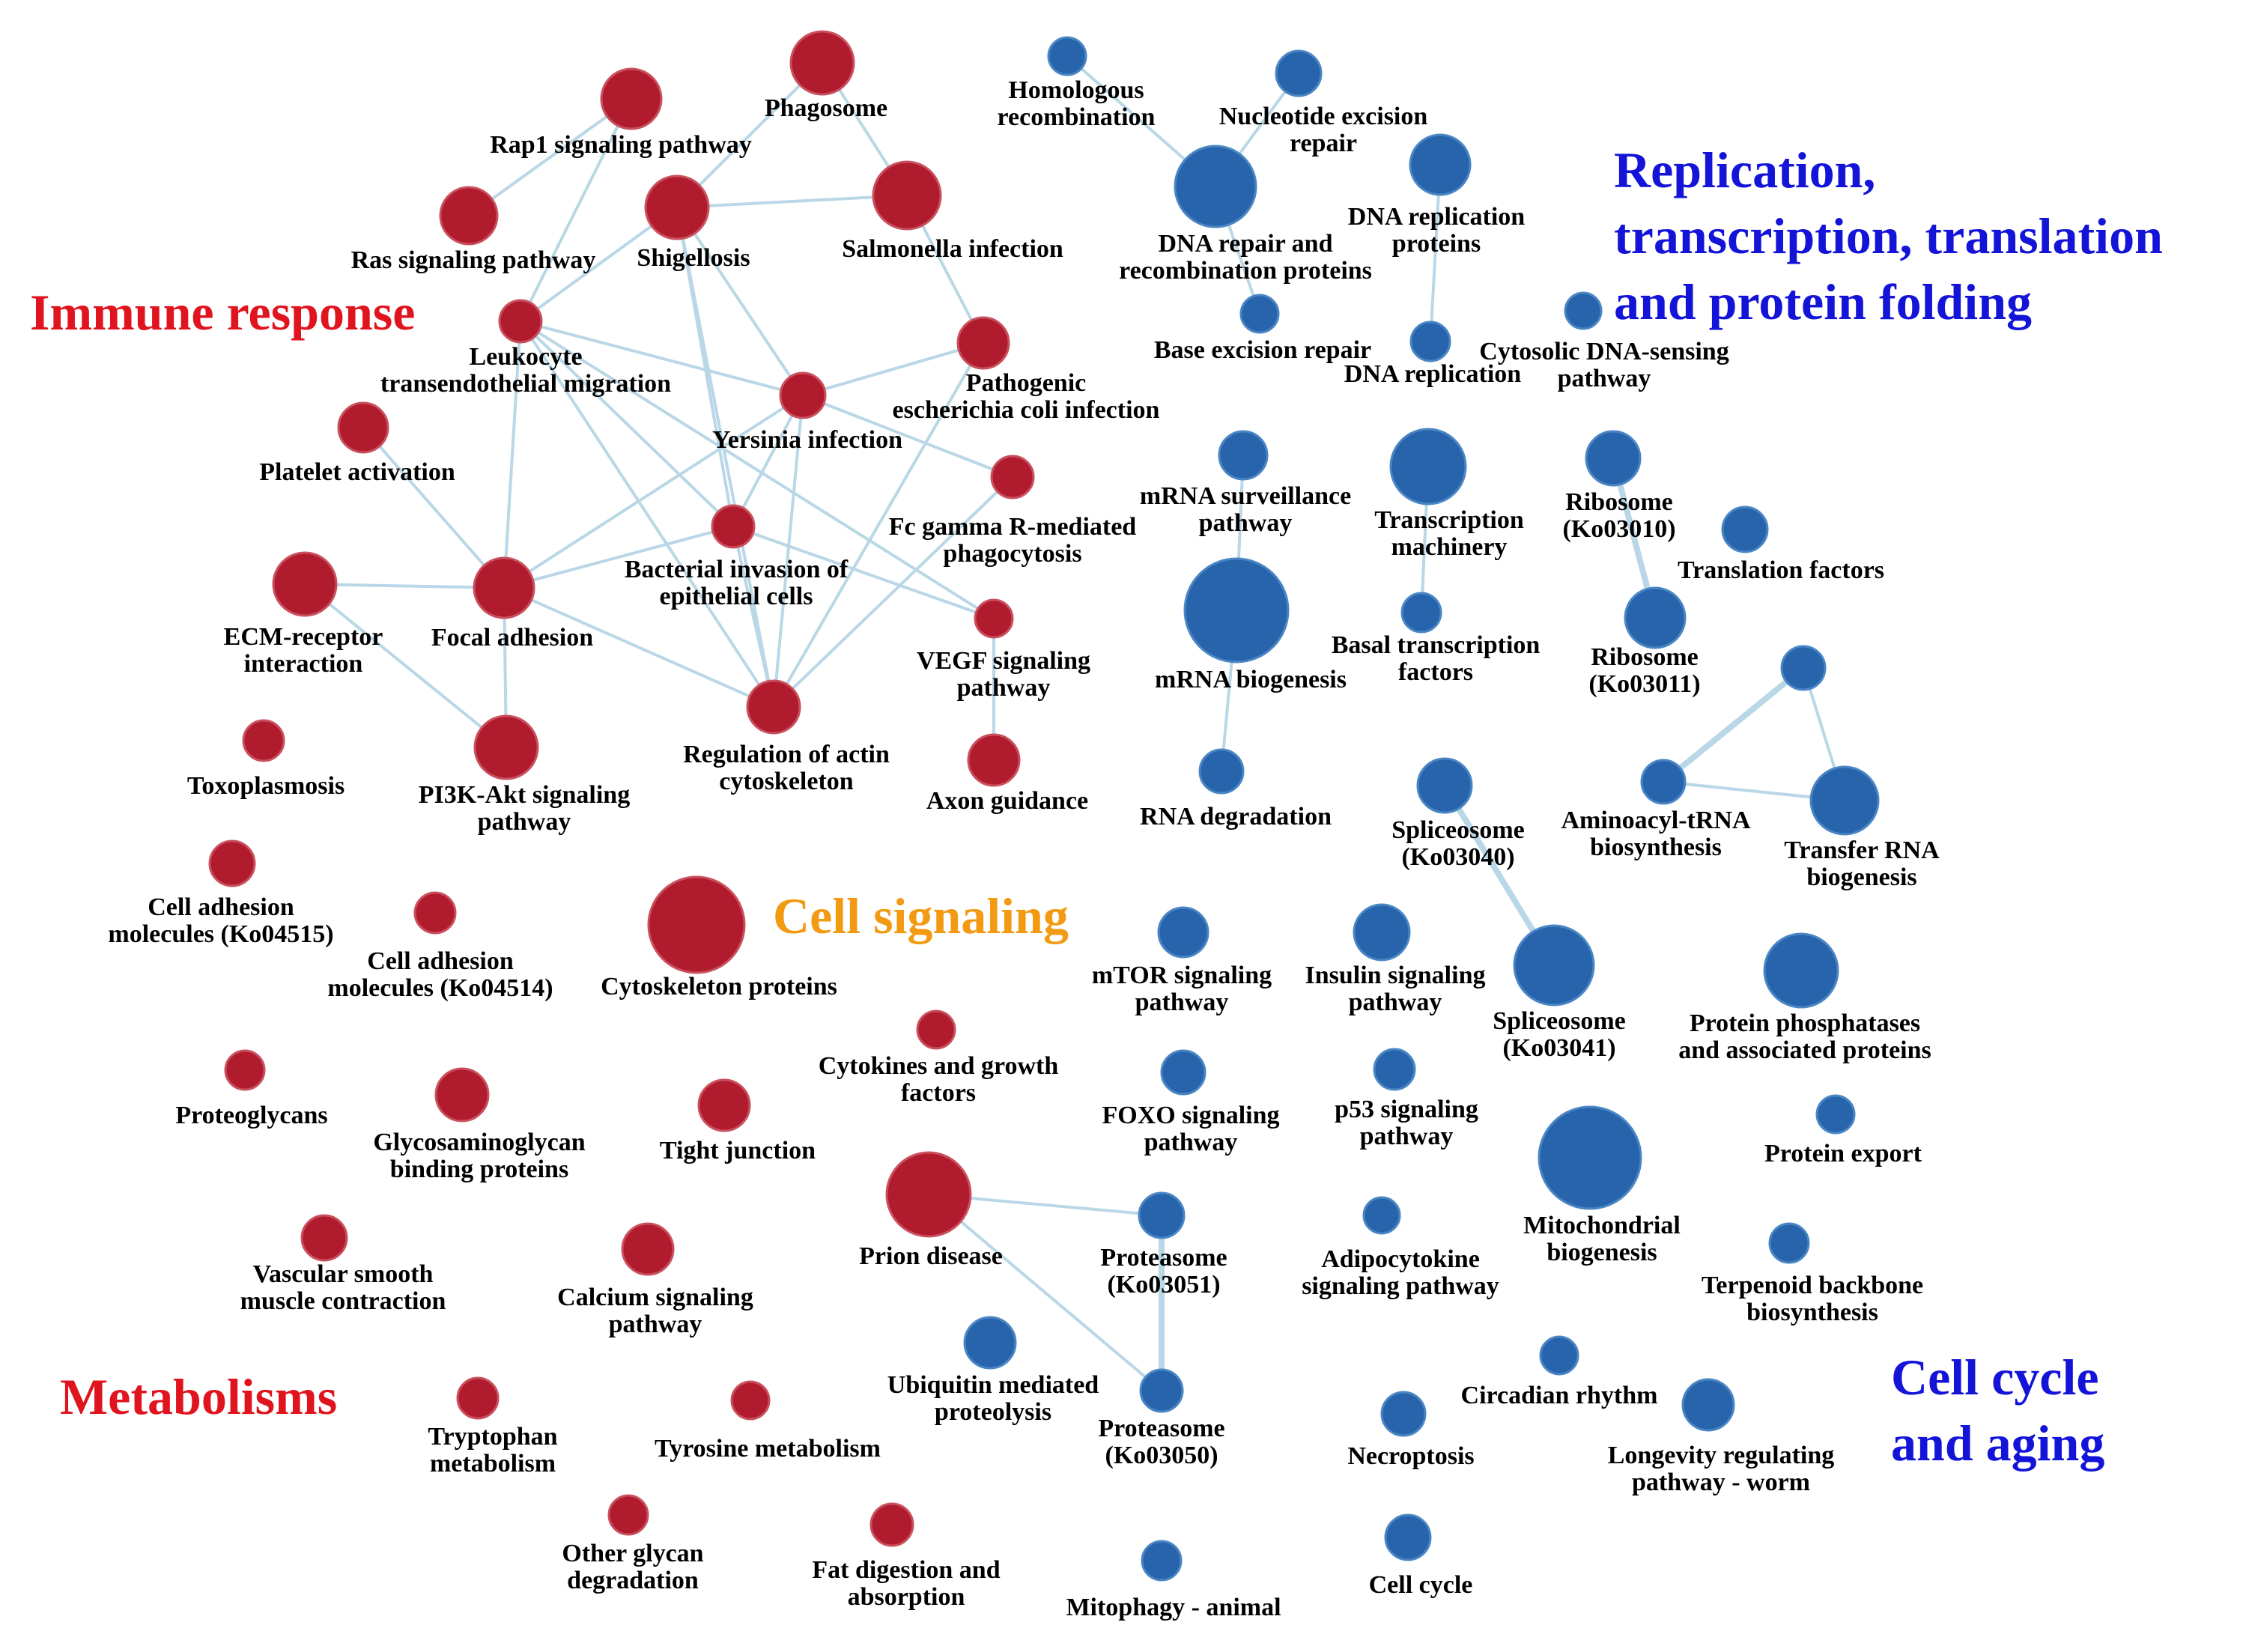 Image resolution: width=2243 pixels, height=1652 pixels. What do you see at coordinates (1403, 1414) in the screenshot?
I see `node-necroptosis` at bounding box center [1403, 1414].